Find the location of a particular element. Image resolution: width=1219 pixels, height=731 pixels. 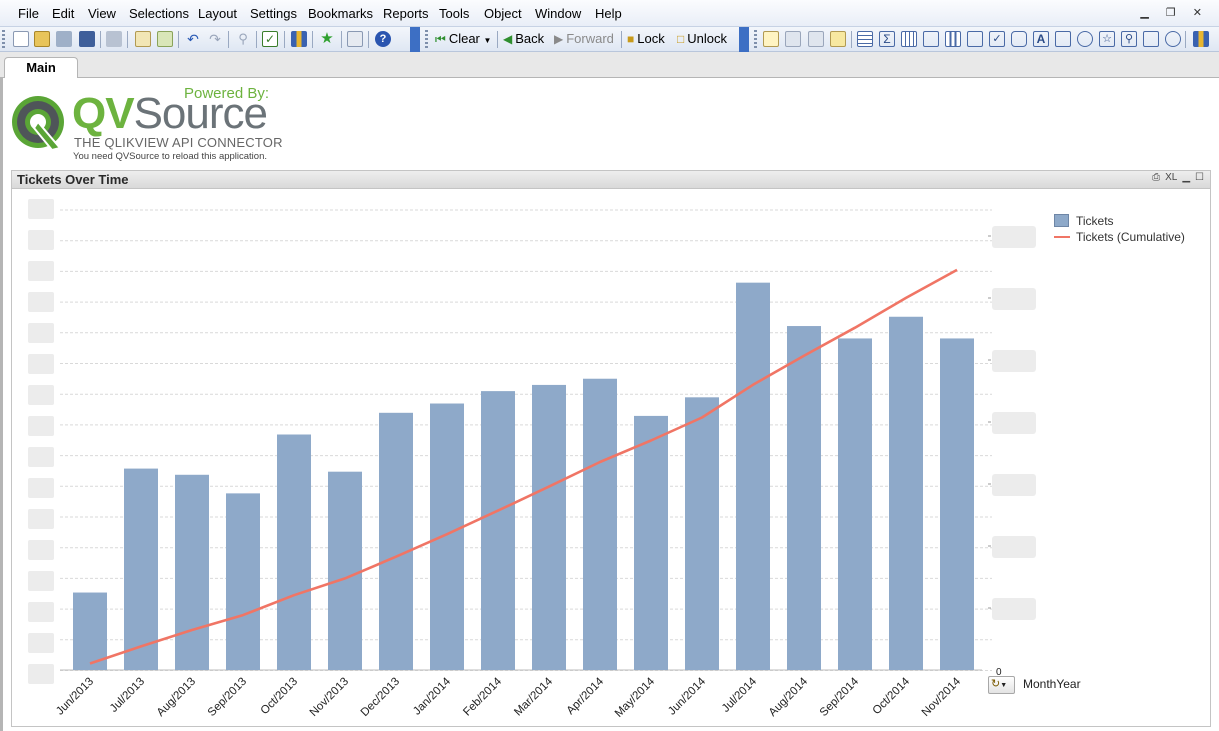

line-arrow-object-icon is located at coordinates (1063, 39).